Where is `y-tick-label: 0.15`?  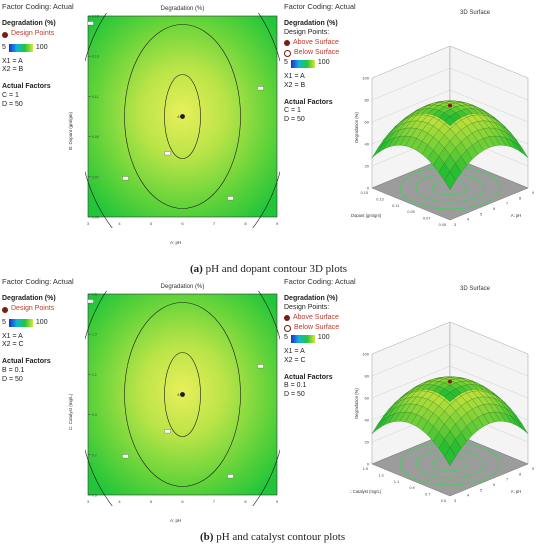
y-tick-label: 0.15 is located at coordinates (95, 17).